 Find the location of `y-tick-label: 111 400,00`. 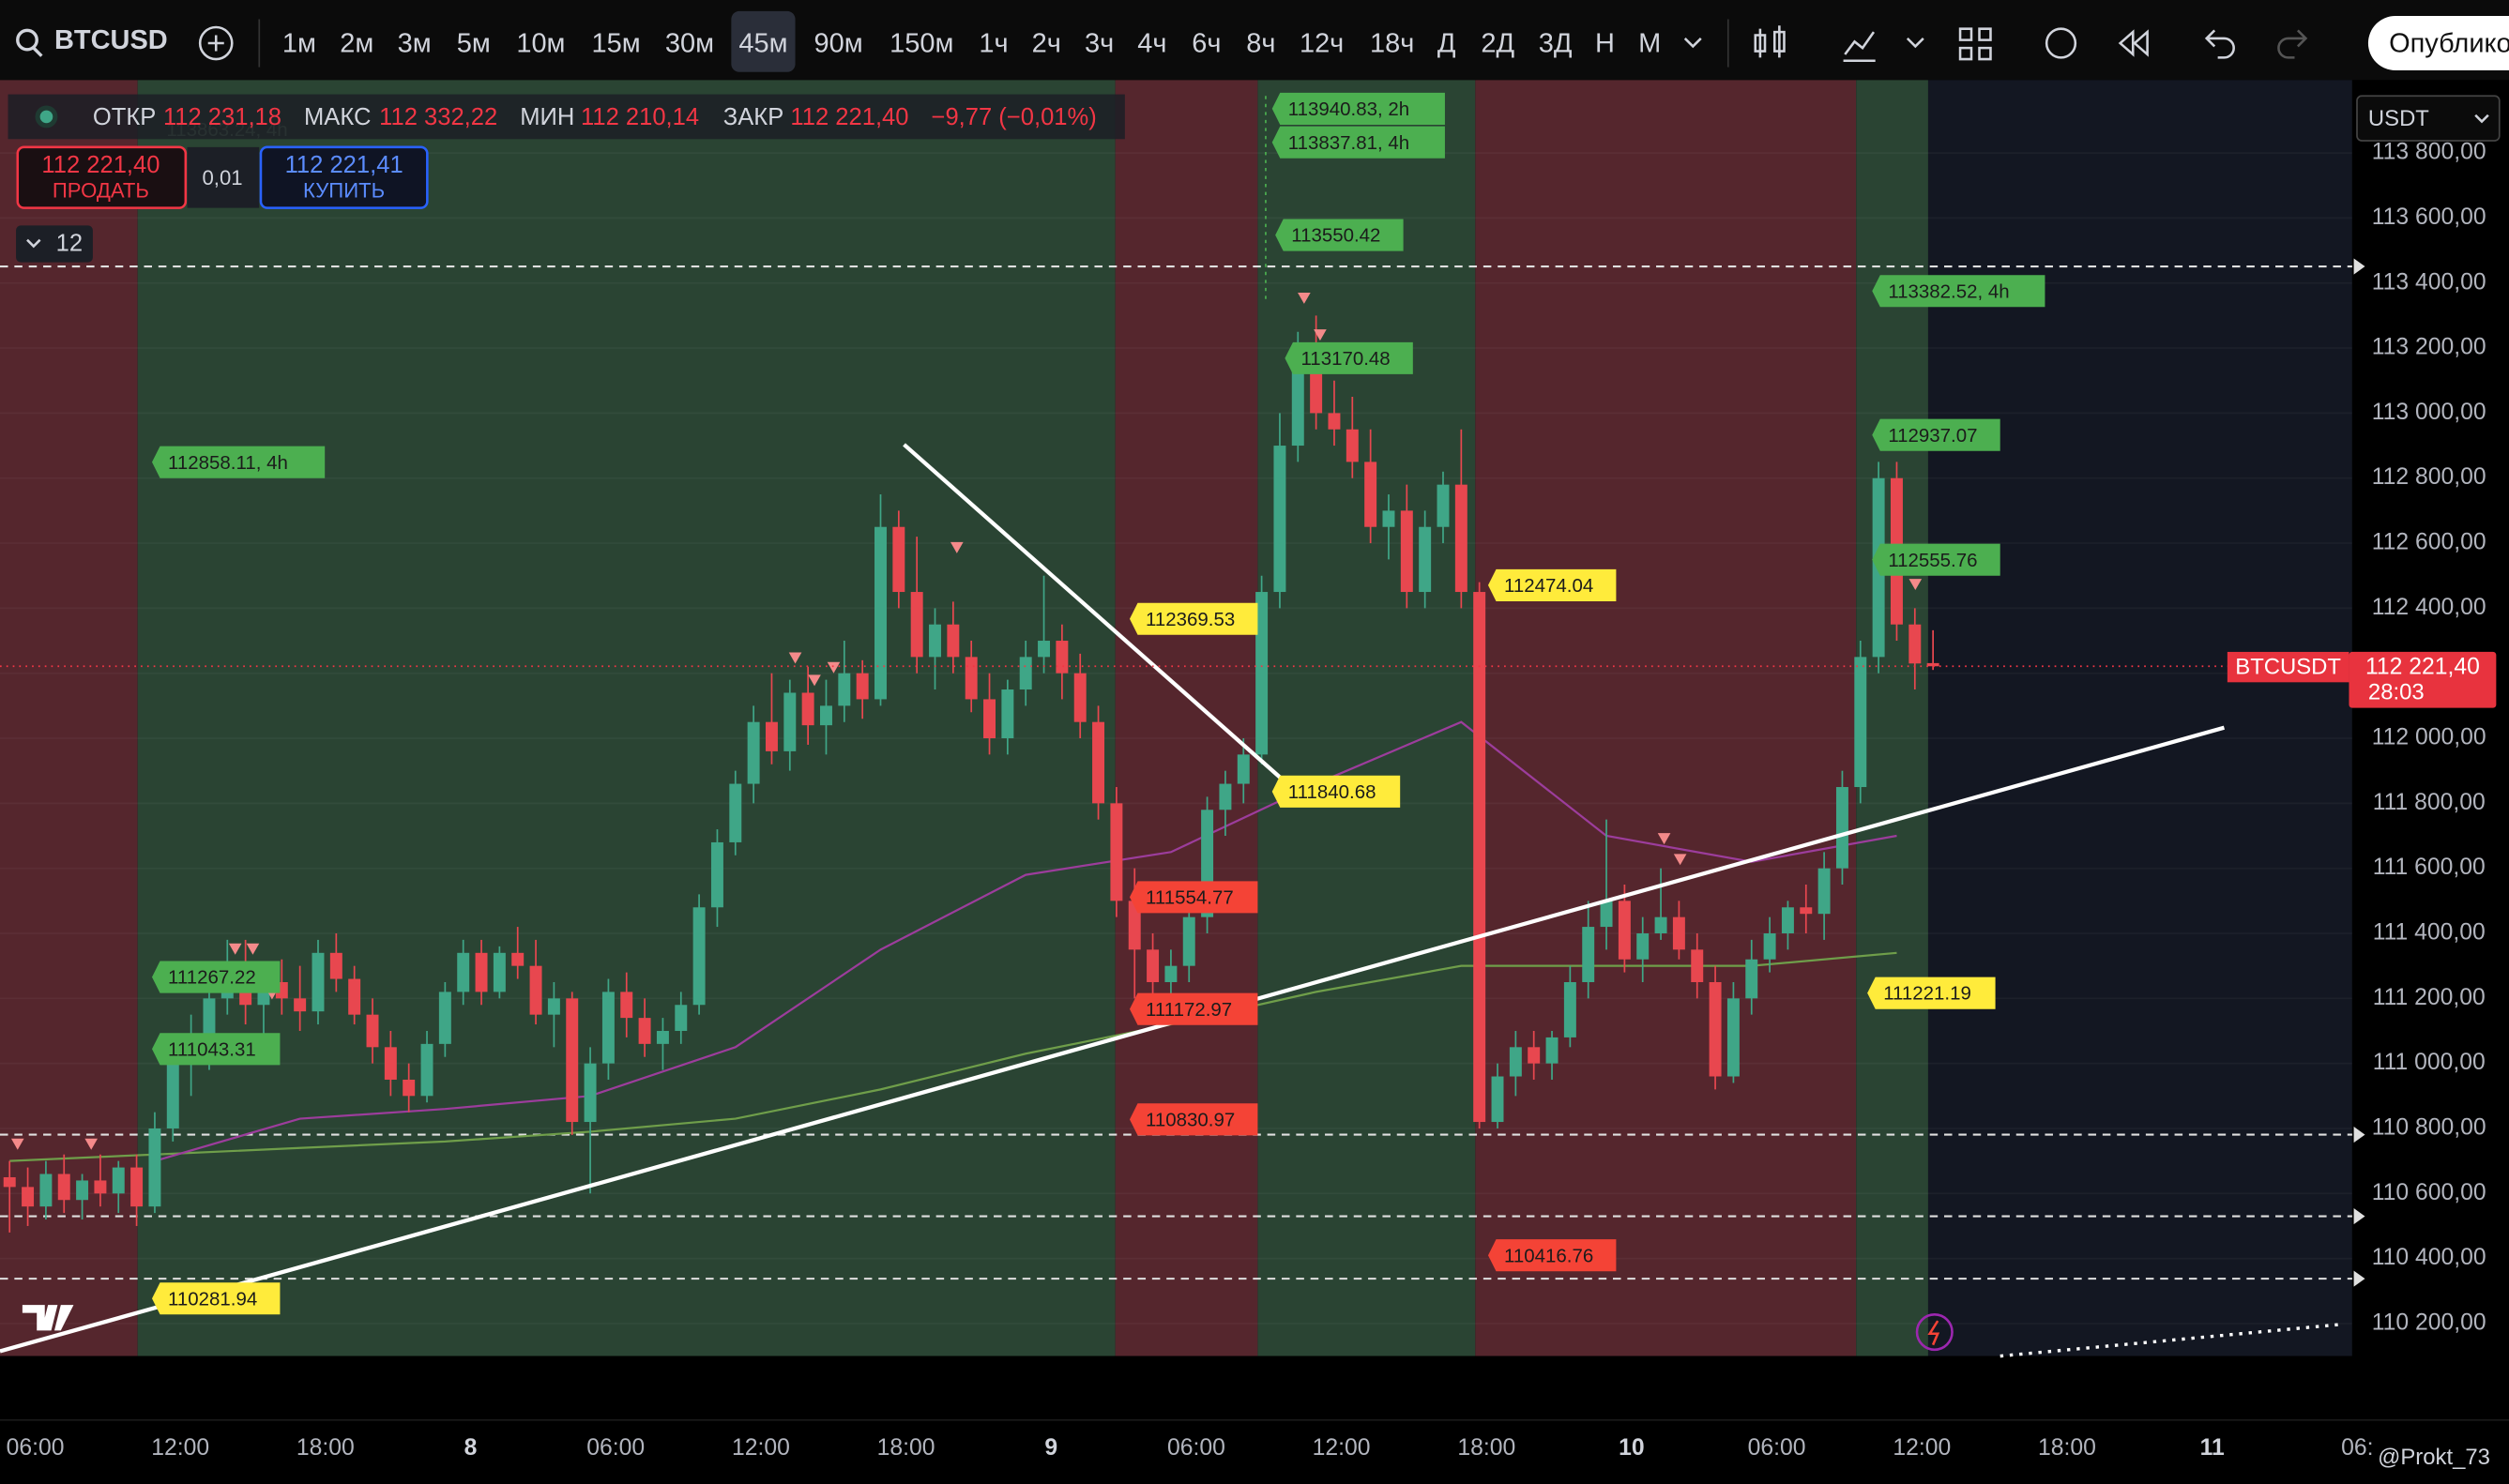

y-tick-label: 111 400,00 is located at coordinates (2429, 933).